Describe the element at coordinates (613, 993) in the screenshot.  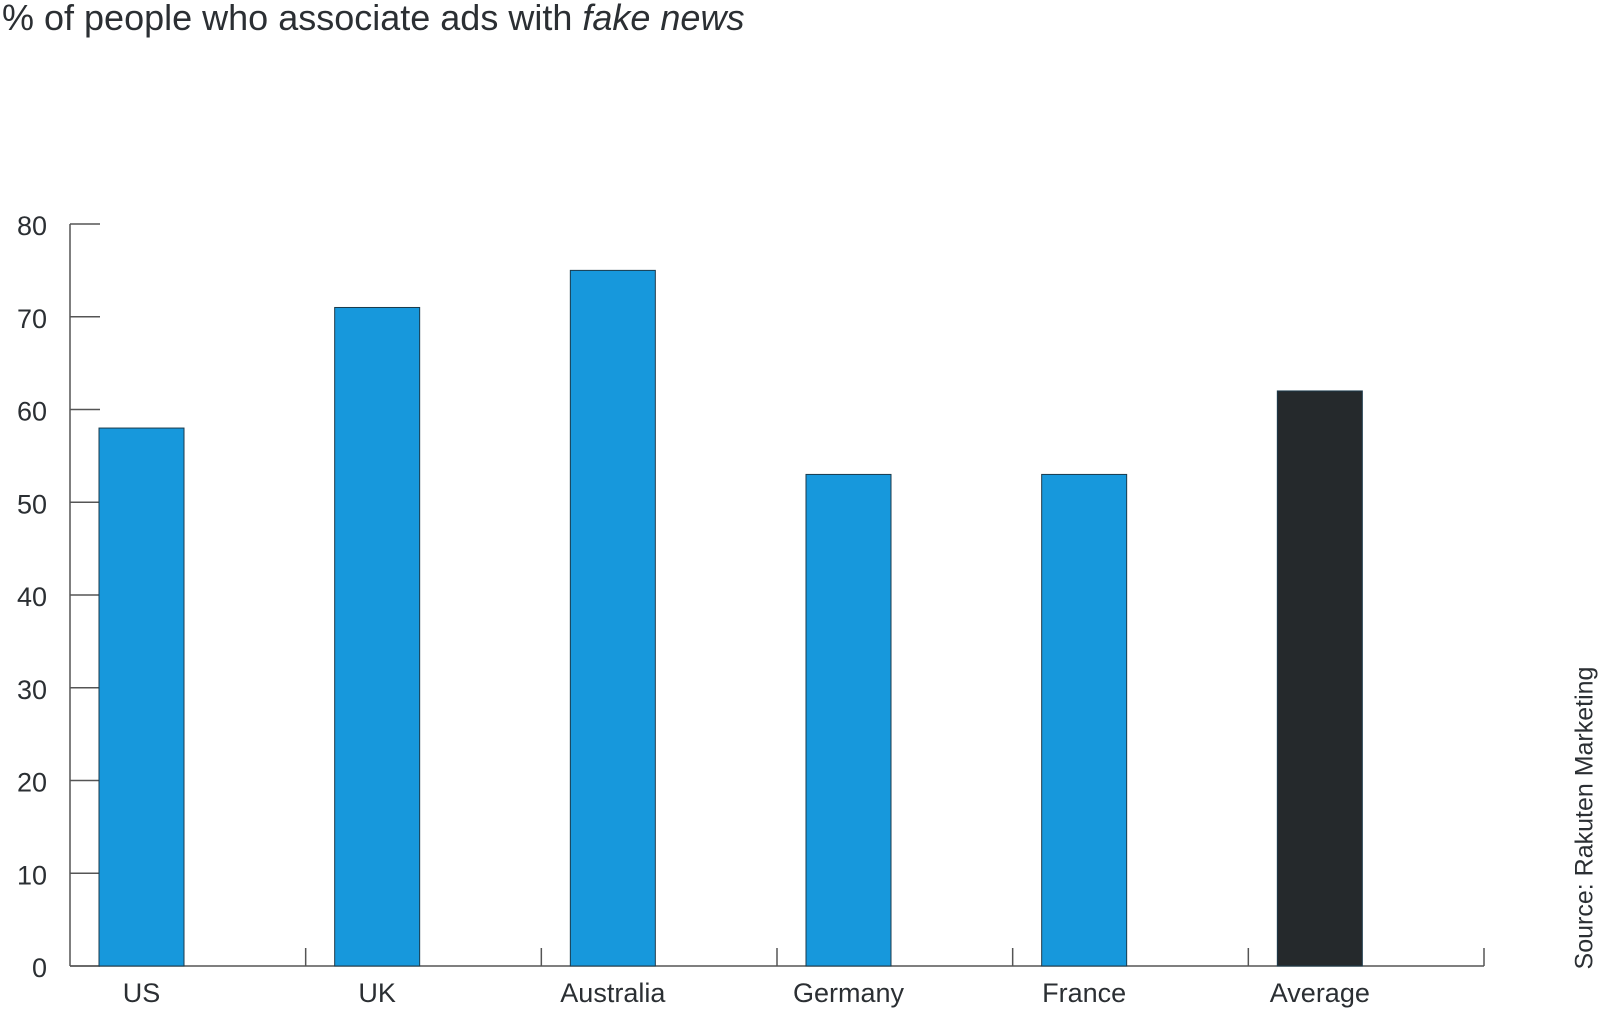
I see `x-tick-label: Australia` at that location.